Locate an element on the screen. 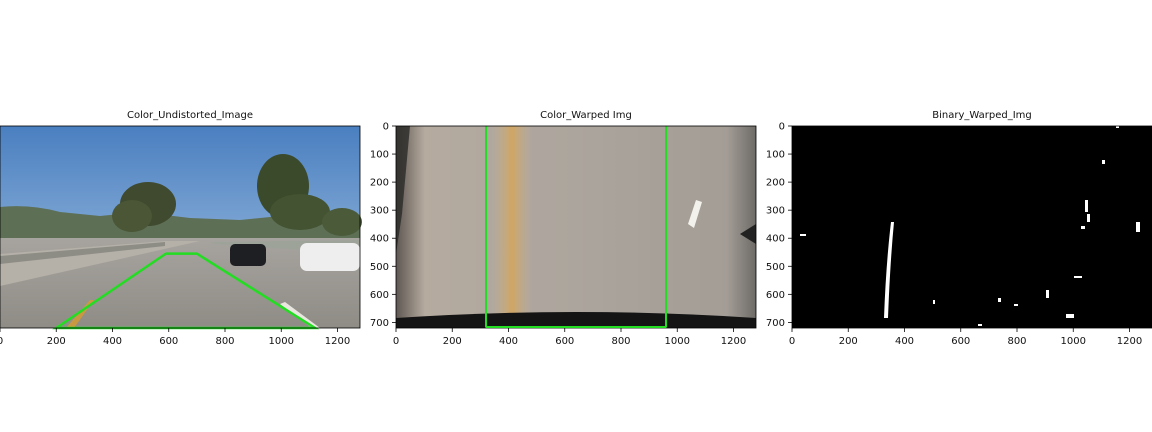  warped-photo is located at coordinates (576, 227).